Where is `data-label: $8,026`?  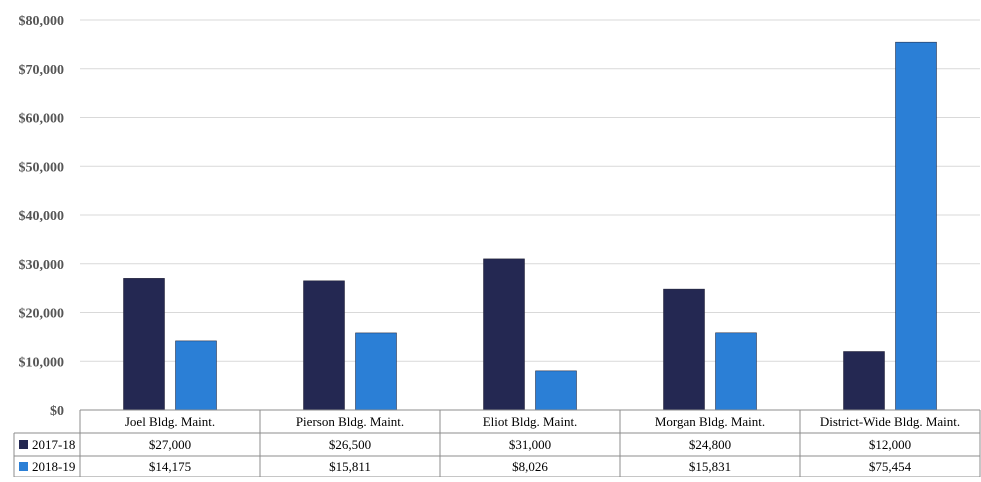 data-label: $8,026 is located at coordinates (530, 466).